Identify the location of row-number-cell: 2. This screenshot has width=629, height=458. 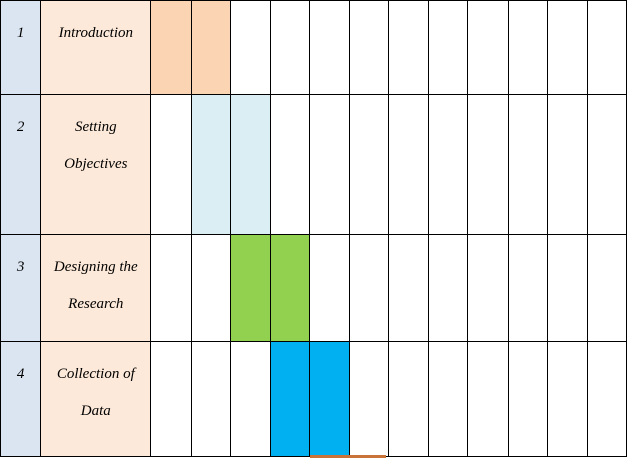
(21, 164).